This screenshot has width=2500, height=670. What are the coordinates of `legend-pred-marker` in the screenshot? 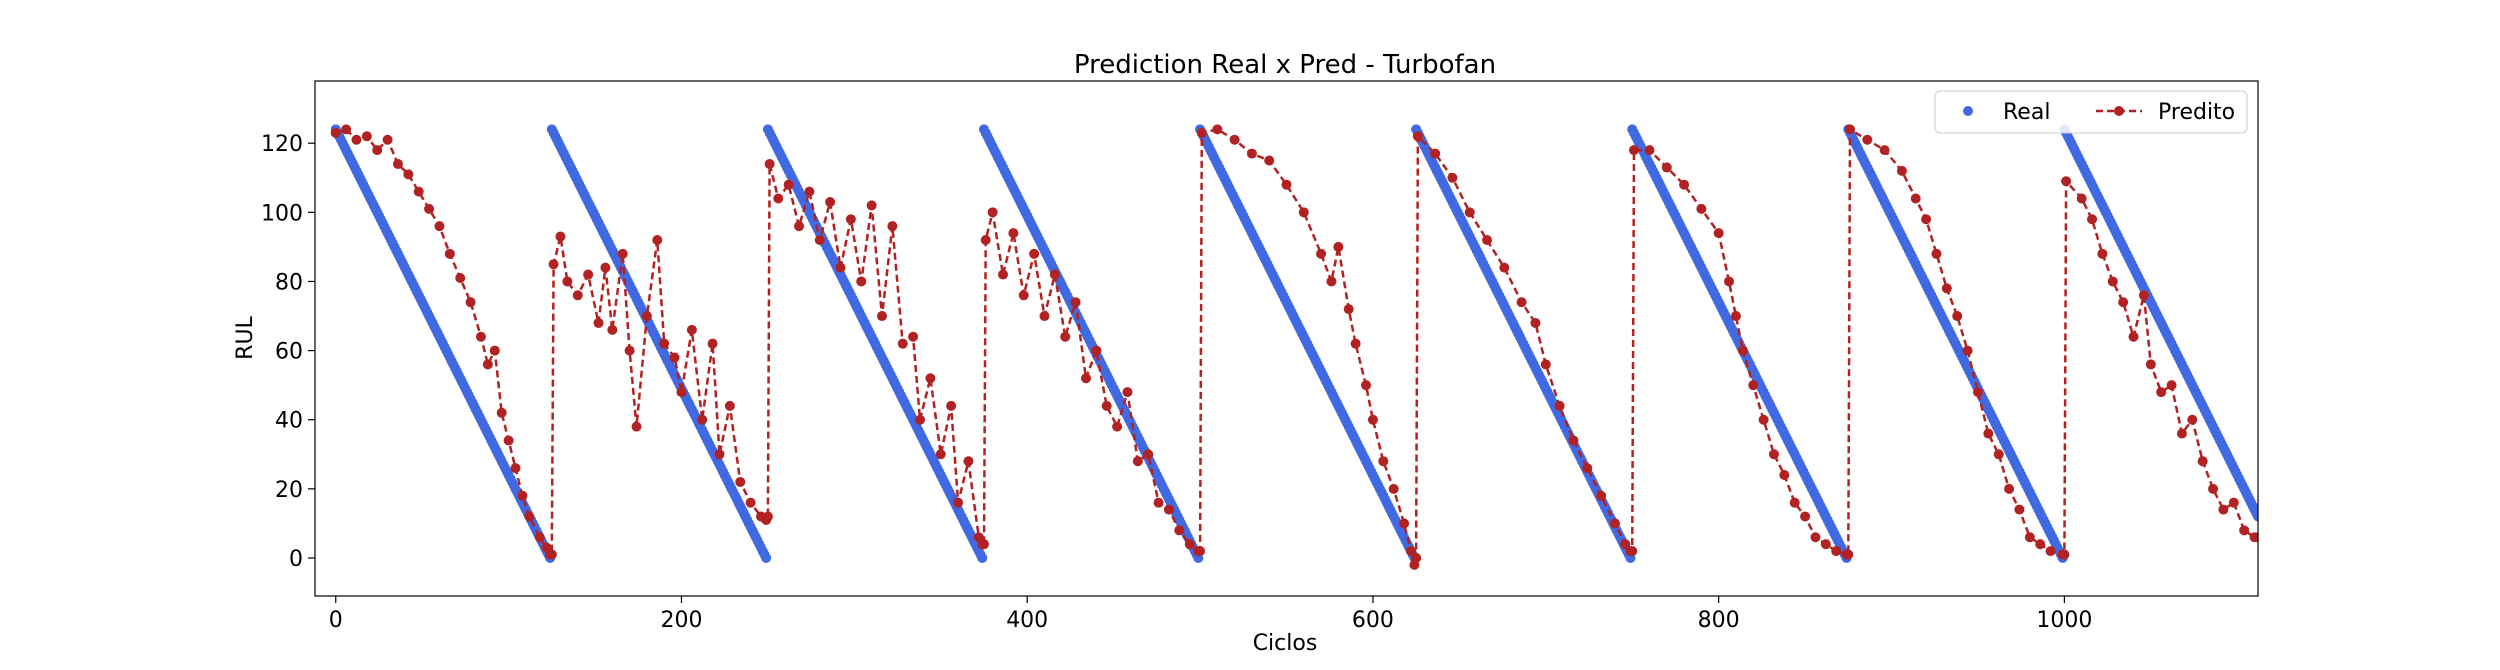 It's located at (2119, 111).